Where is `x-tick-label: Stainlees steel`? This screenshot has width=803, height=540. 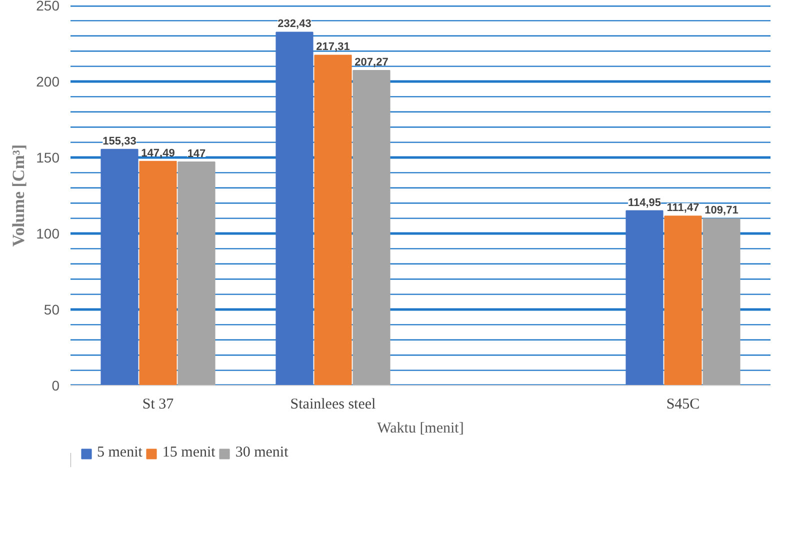 x-tick-label: Stainlees steel is located at coordinates (333, 404).